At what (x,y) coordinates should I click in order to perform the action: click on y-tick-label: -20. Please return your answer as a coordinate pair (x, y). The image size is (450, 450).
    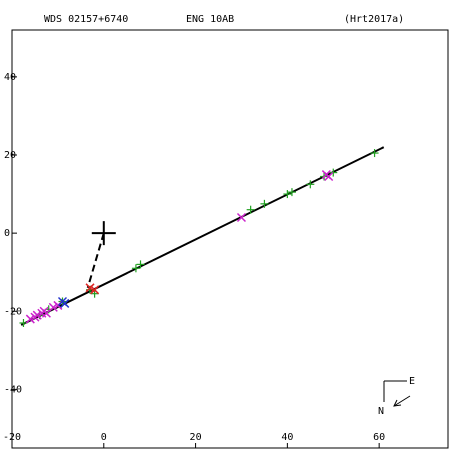
    Looking at the image, I should click on (13, 311).